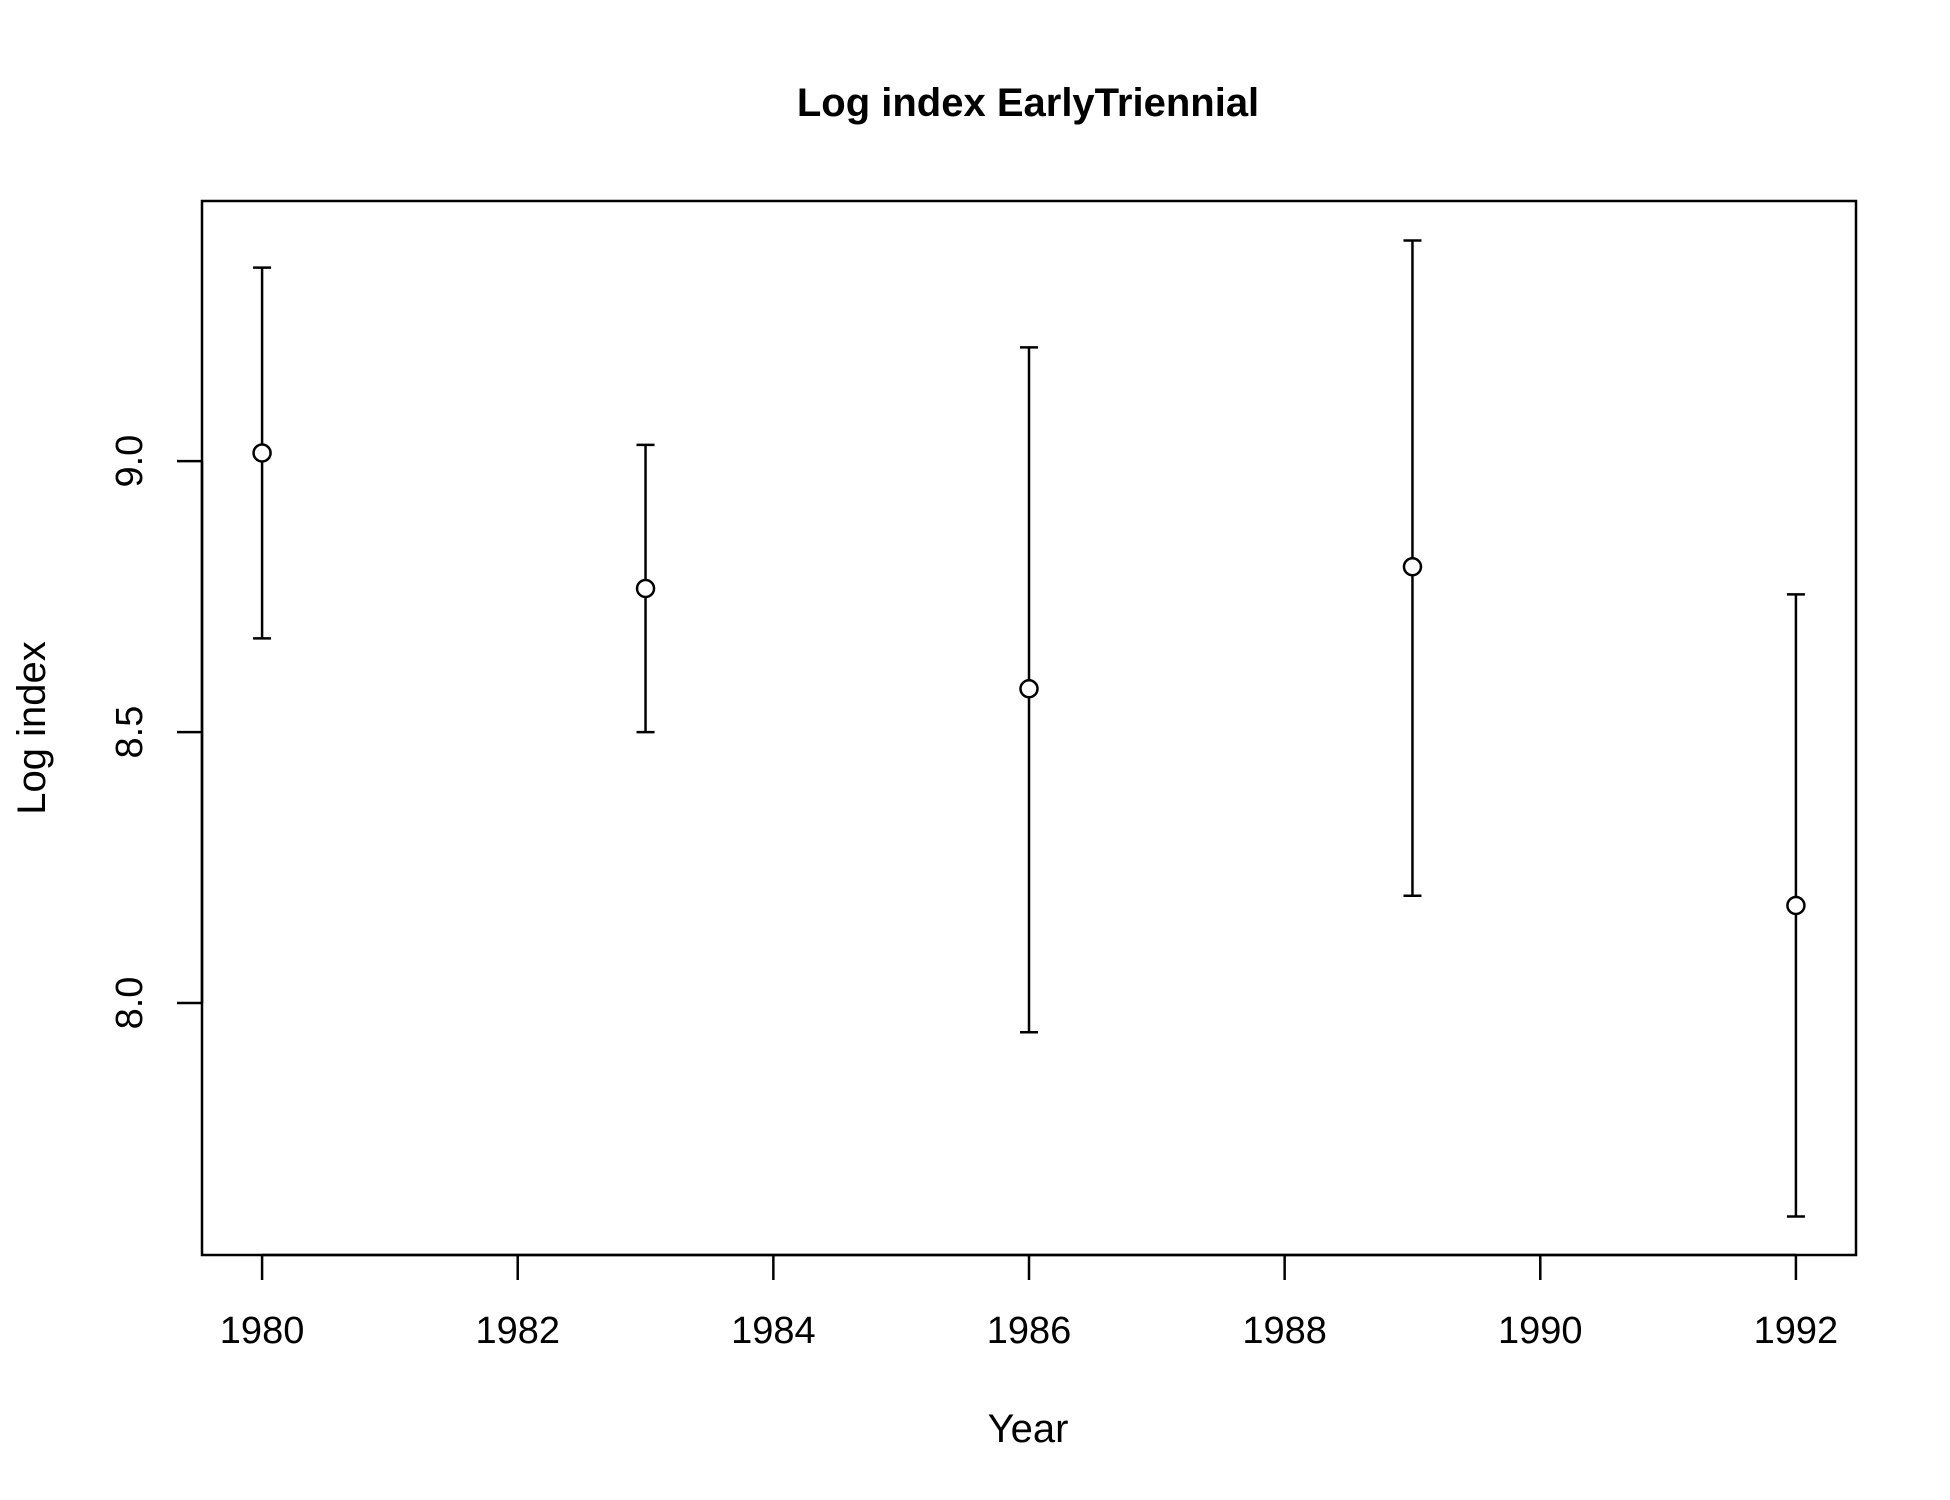 The width and height of the screenshot is (1950, 1500). What do you see at coordinates (1028, 1429) in the screenshot?
I see `x-axis-label: Year` at bounding box center [1028, 1429].